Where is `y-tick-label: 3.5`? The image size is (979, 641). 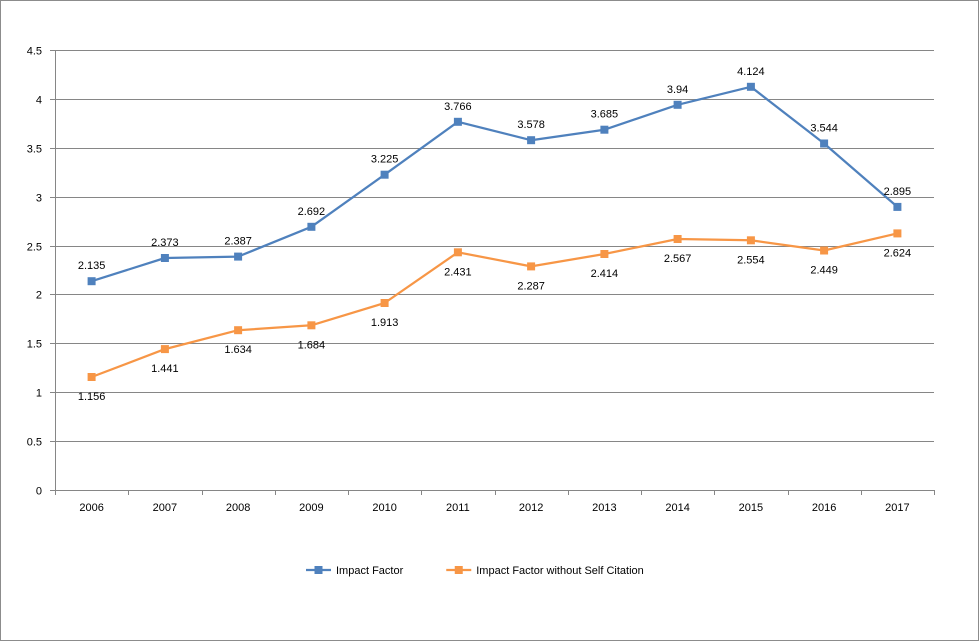 y-tick-label: 3.5 is located at coordinates (34, 150).